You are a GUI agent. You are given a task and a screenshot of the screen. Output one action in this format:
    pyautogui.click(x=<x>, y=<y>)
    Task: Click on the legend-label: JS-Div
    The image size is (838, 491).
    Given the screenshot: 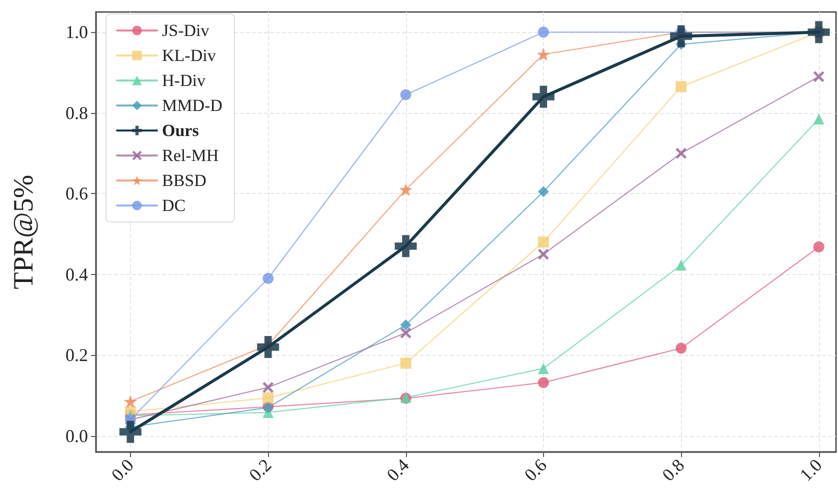 What is the action you would take?
    pyautogui.click(x=186, y=30)
    